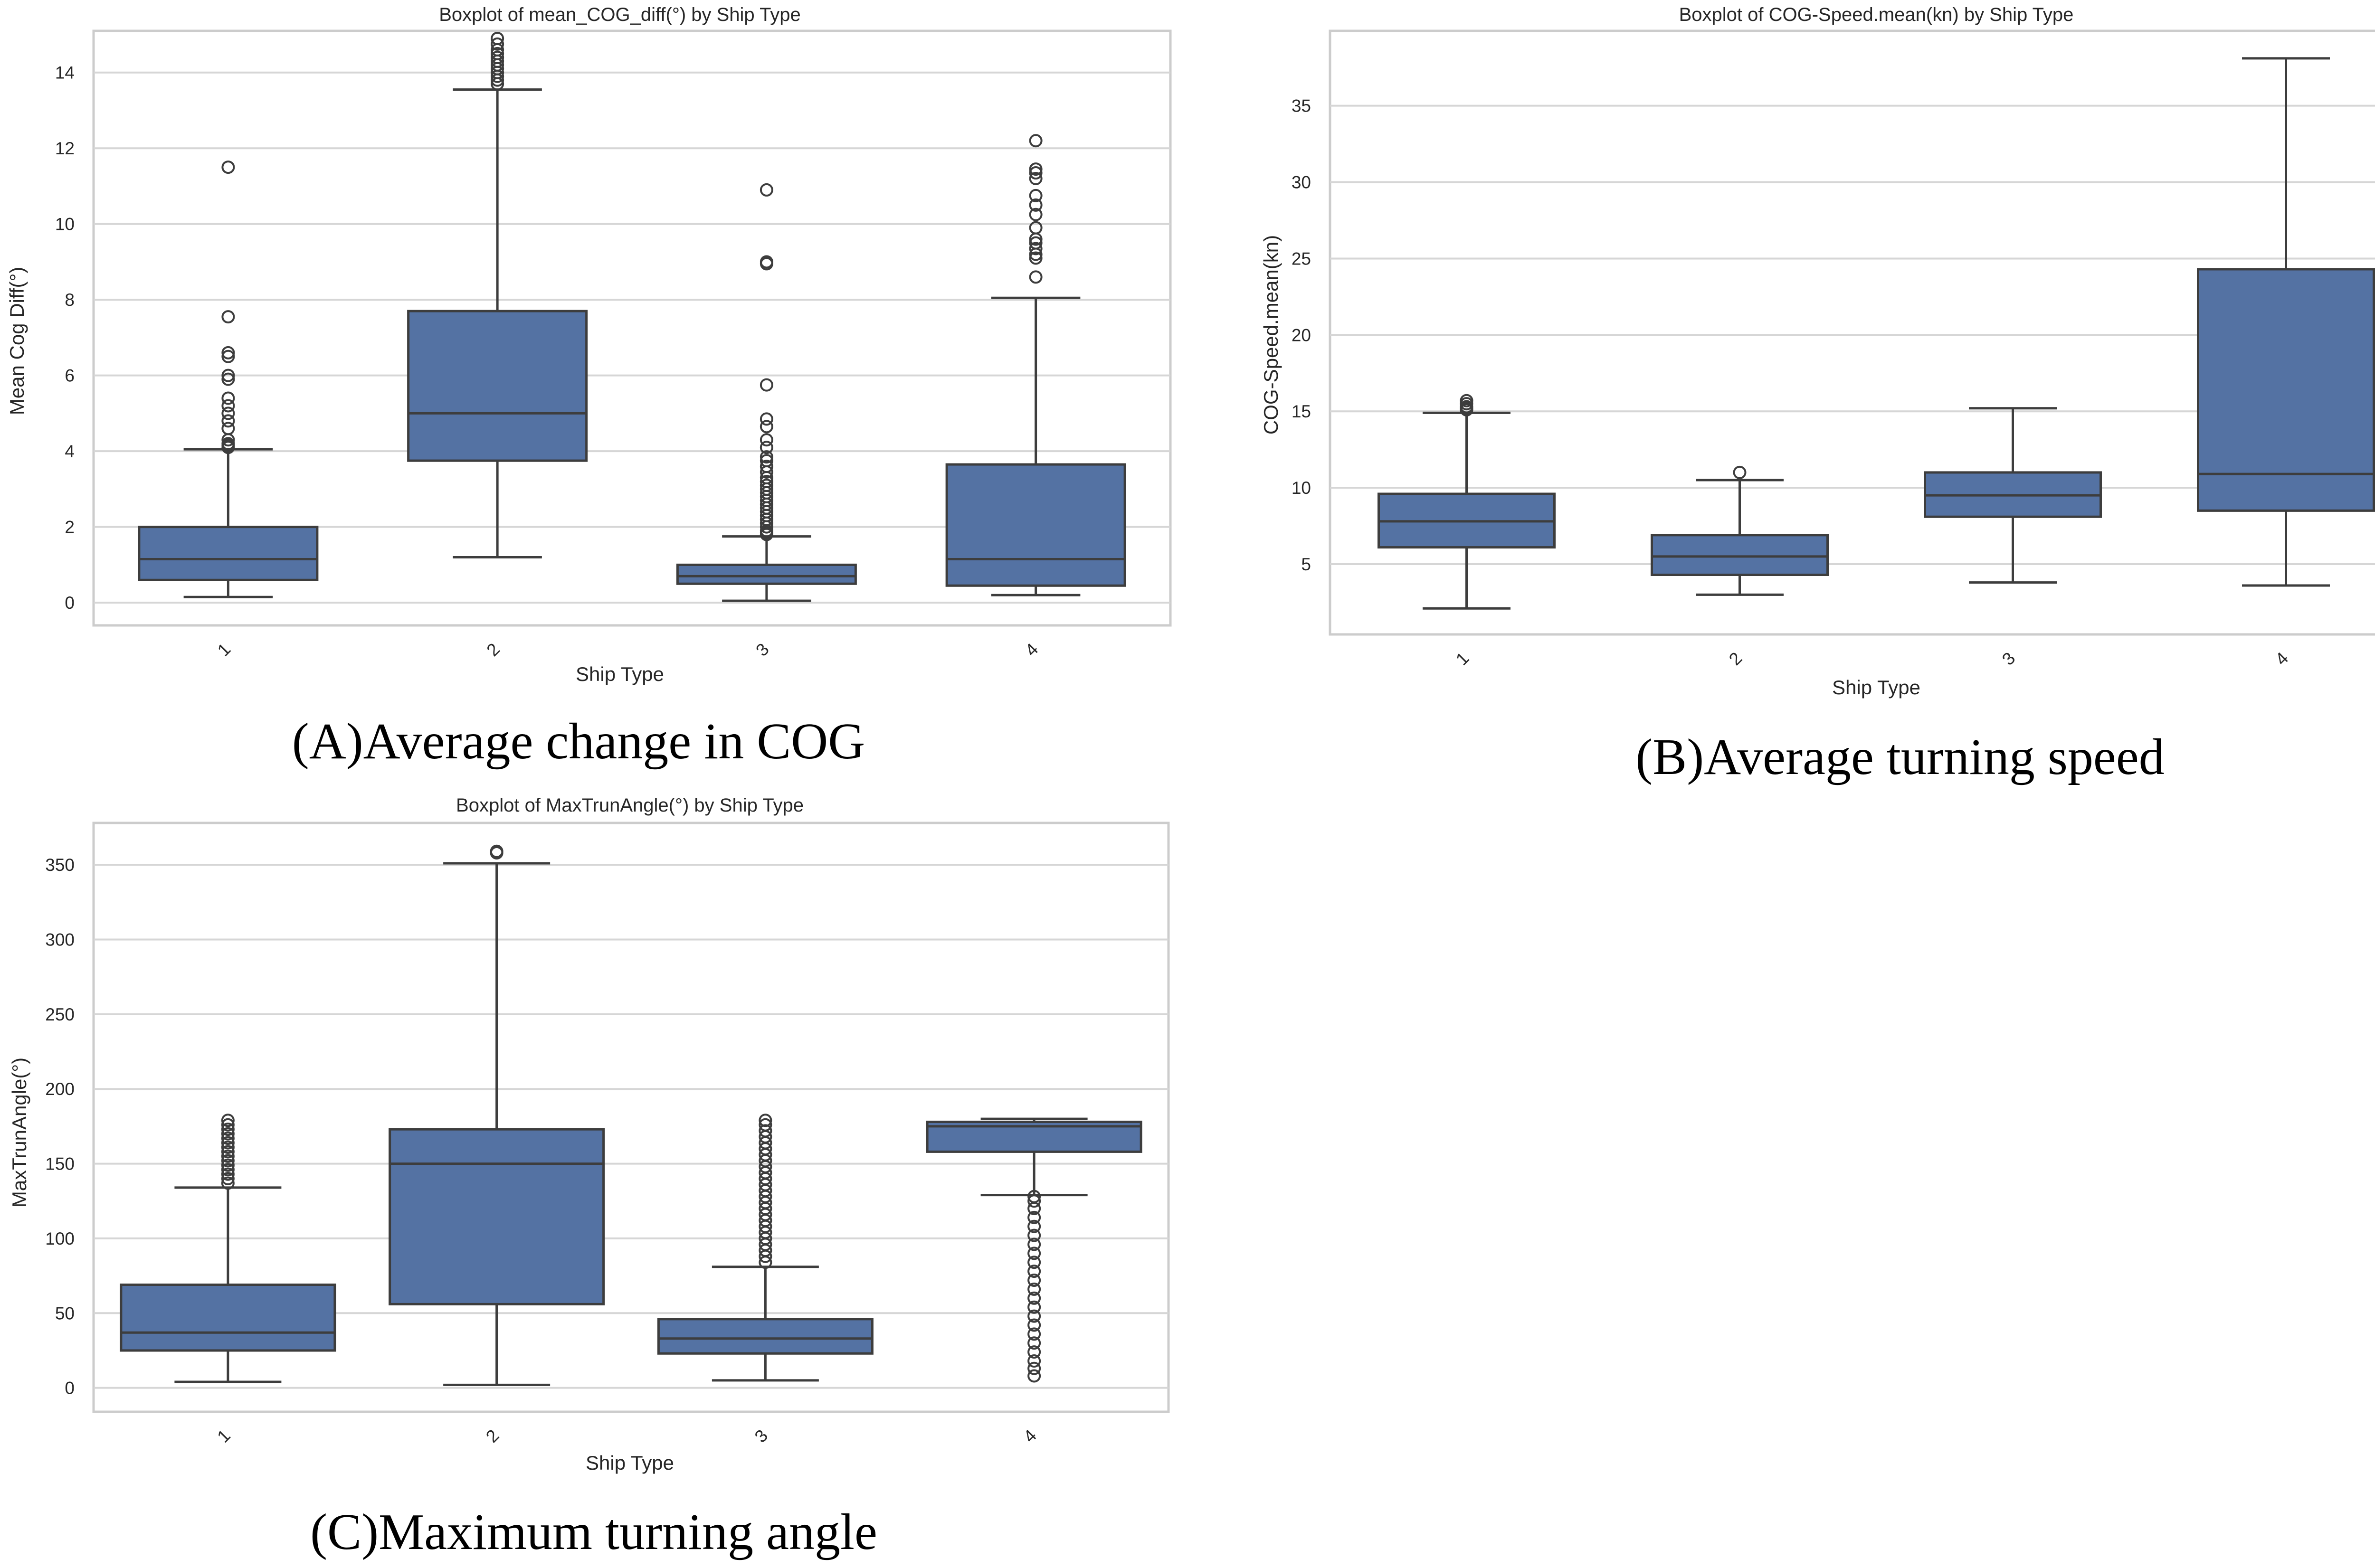 The width and height of the screenshot is (2375, 1568). I want to click on panel-c-ytick-label: 200, so click(60, 1089).